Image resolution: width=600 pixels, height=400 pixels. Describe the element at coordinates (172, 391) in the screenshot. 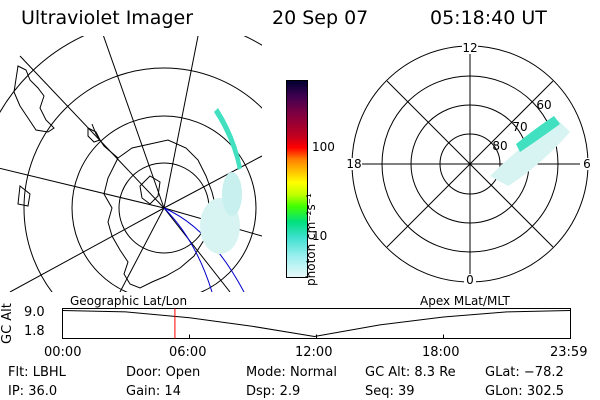

I see `status-gain-value: 14` at that location.